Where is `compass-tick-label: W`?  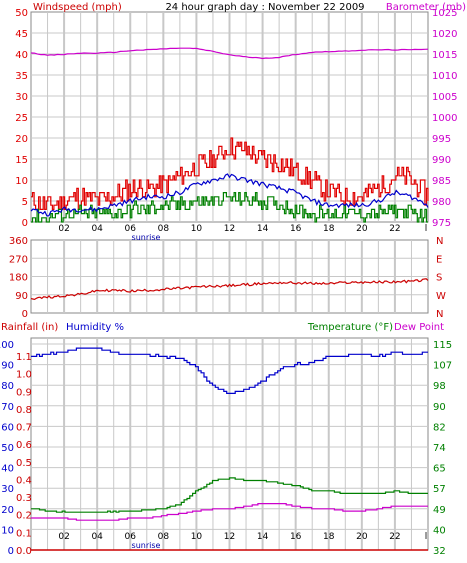
compass-tick-label: W is located at coordinates (441, 296).